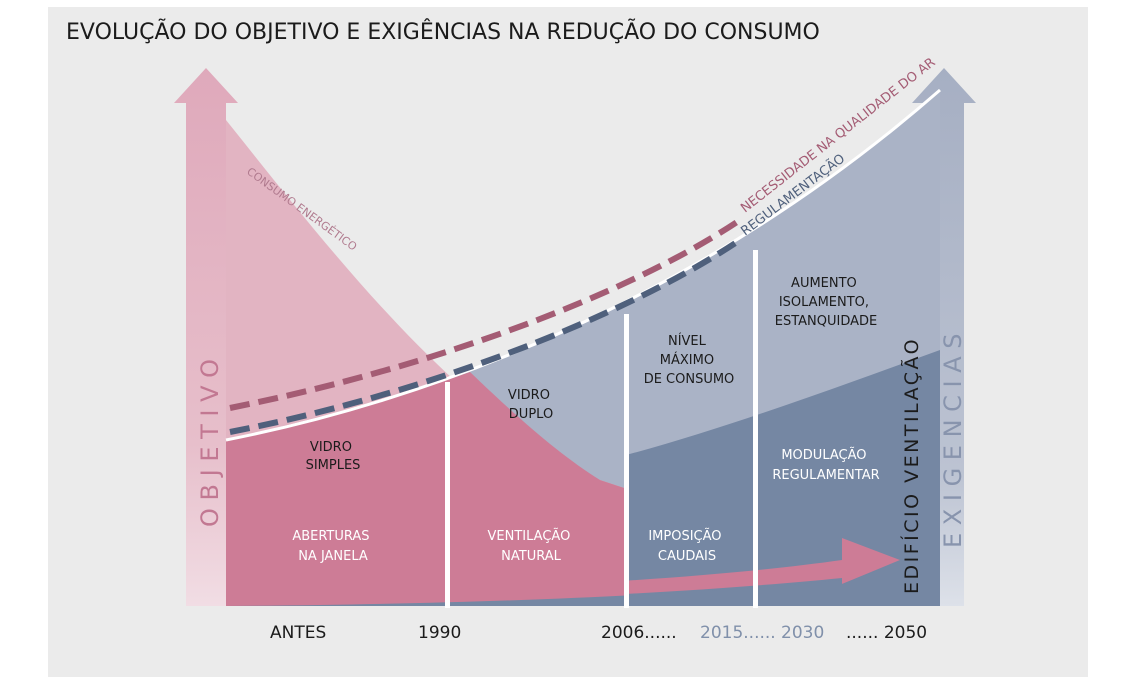 The width and height of the screenshot is (1130, 693). I want to click on timeline-2030: 2030, so click(802, 633).